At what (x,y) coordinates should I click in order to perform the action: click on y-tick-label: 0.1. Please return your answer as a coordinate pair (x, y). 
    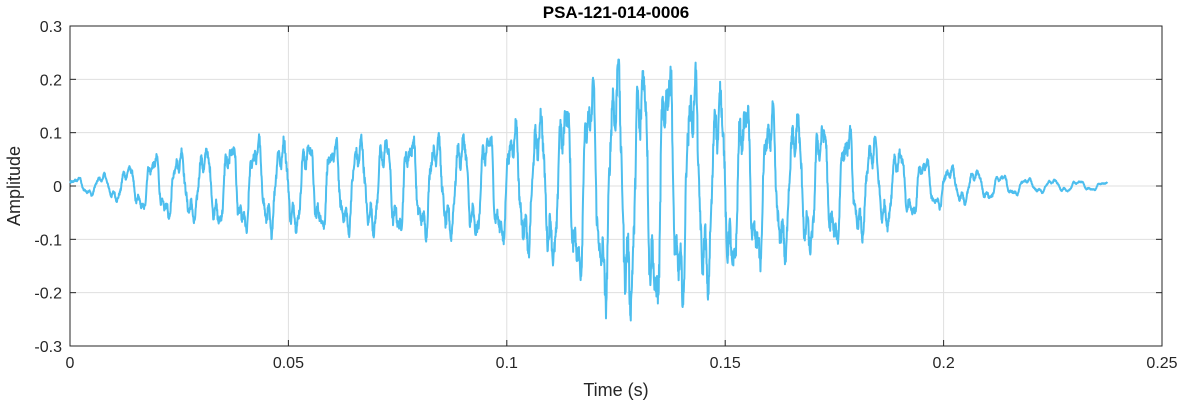
    Looking at the image, I should click on (51, 134).